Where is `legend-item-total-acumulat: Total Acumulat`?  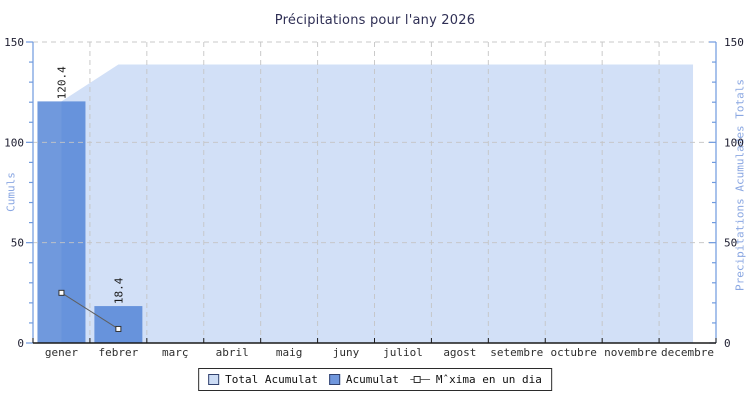 legend-item-total-acumulat: Total Acumulat is located at coordinates (263, 379).